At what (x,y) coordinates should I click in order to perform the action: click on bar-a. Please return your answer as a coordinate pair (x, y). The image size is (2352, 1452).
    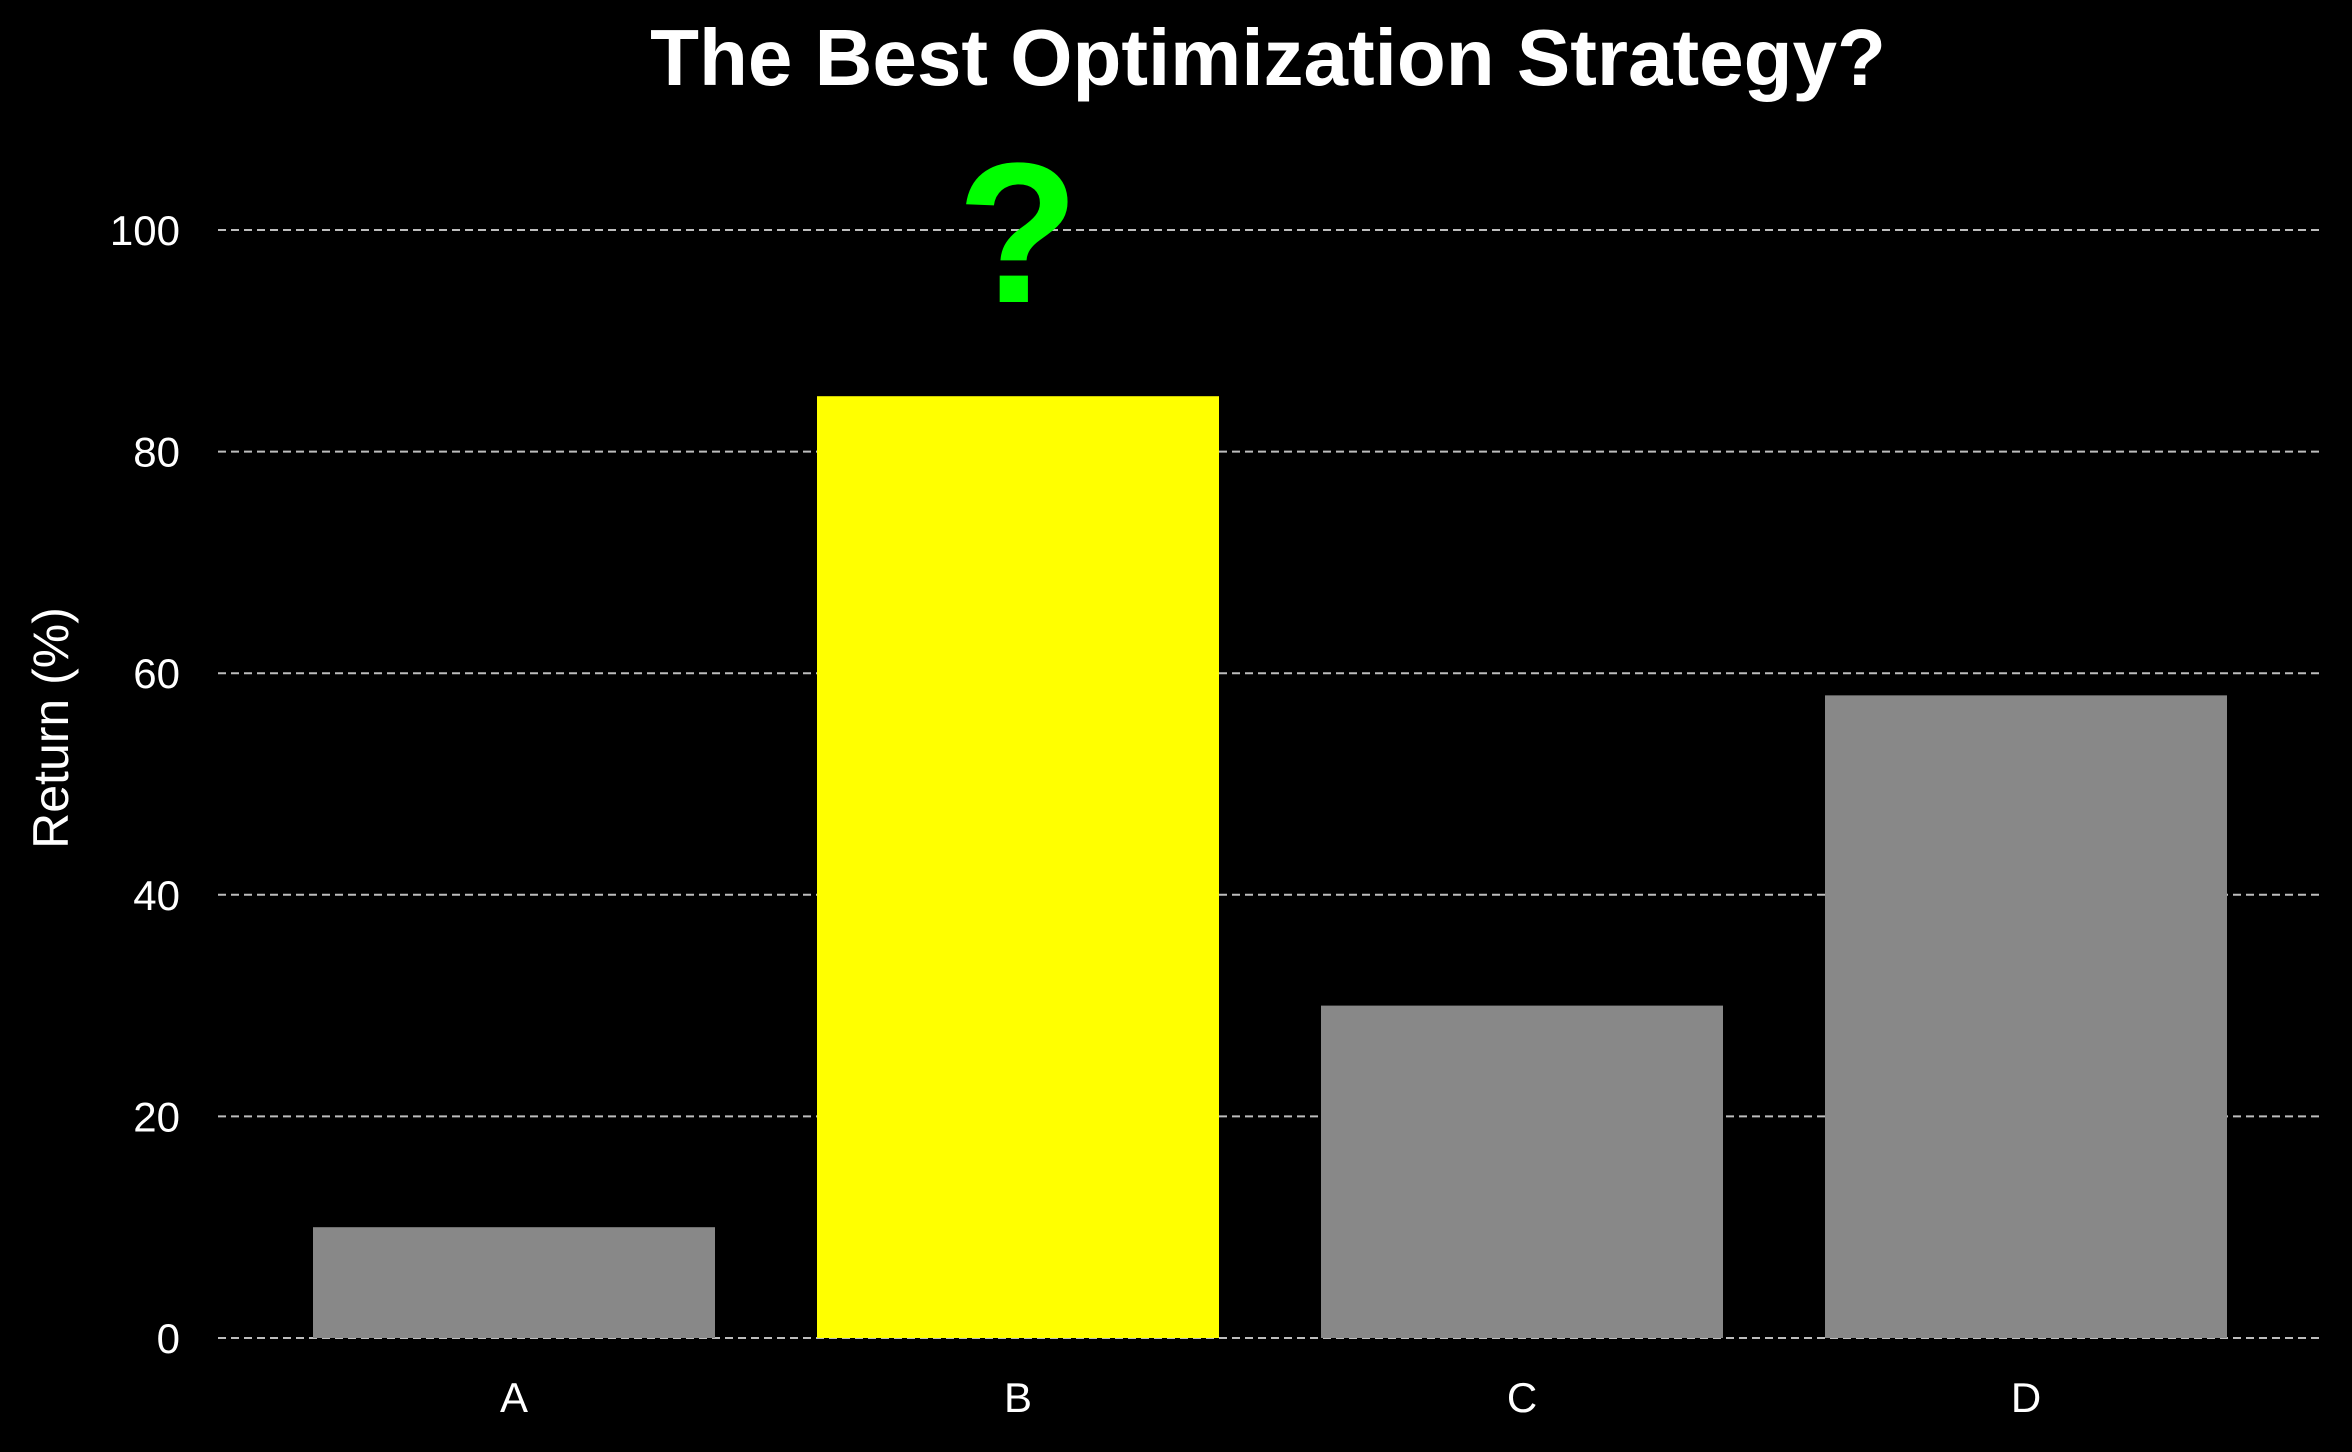
    Looking at the image, I should click on (514, 1282).